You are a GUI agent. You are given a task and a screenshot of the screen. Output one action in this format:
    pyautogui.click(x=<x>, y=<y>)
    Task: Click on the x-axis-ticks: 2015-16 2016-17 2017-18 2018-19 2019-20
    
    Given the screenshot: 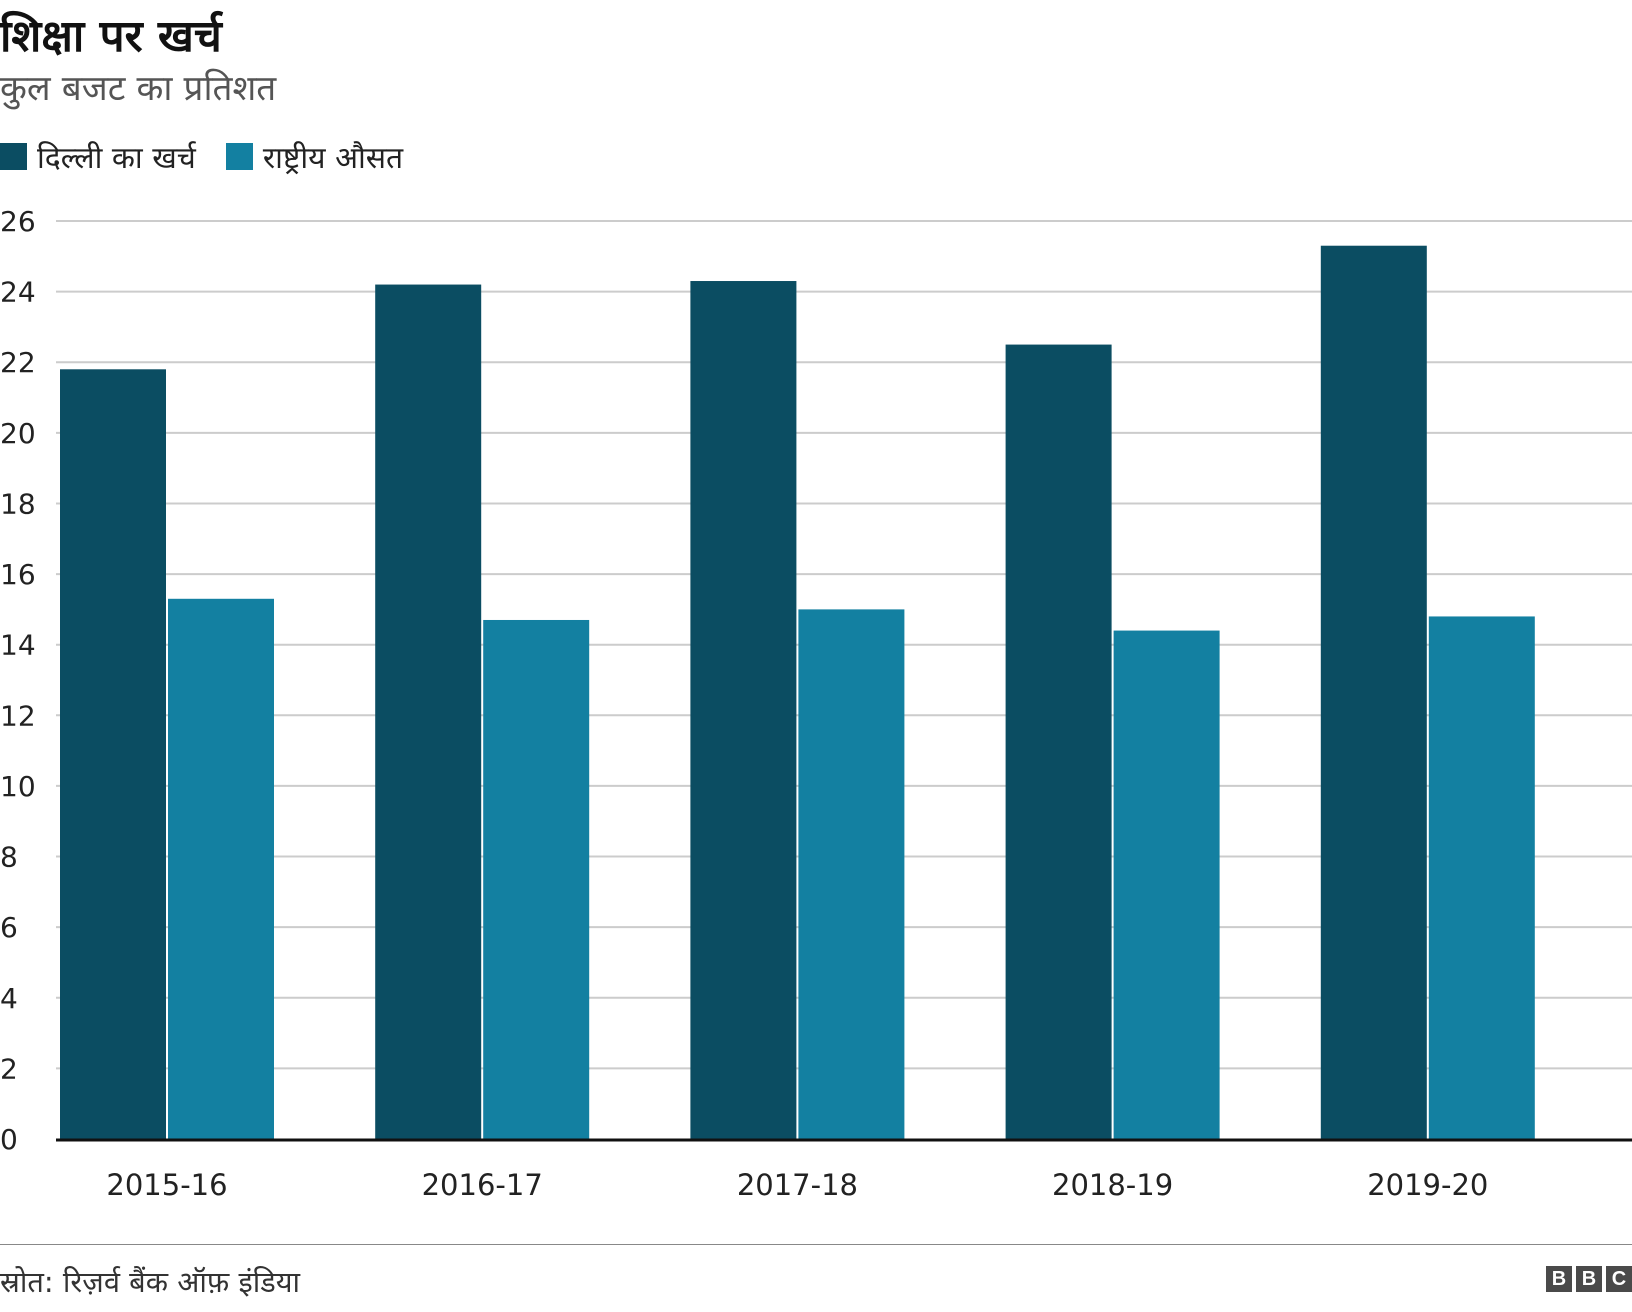 What is the action you would take?
    pyautogui.click(x=797, y=1185)
    